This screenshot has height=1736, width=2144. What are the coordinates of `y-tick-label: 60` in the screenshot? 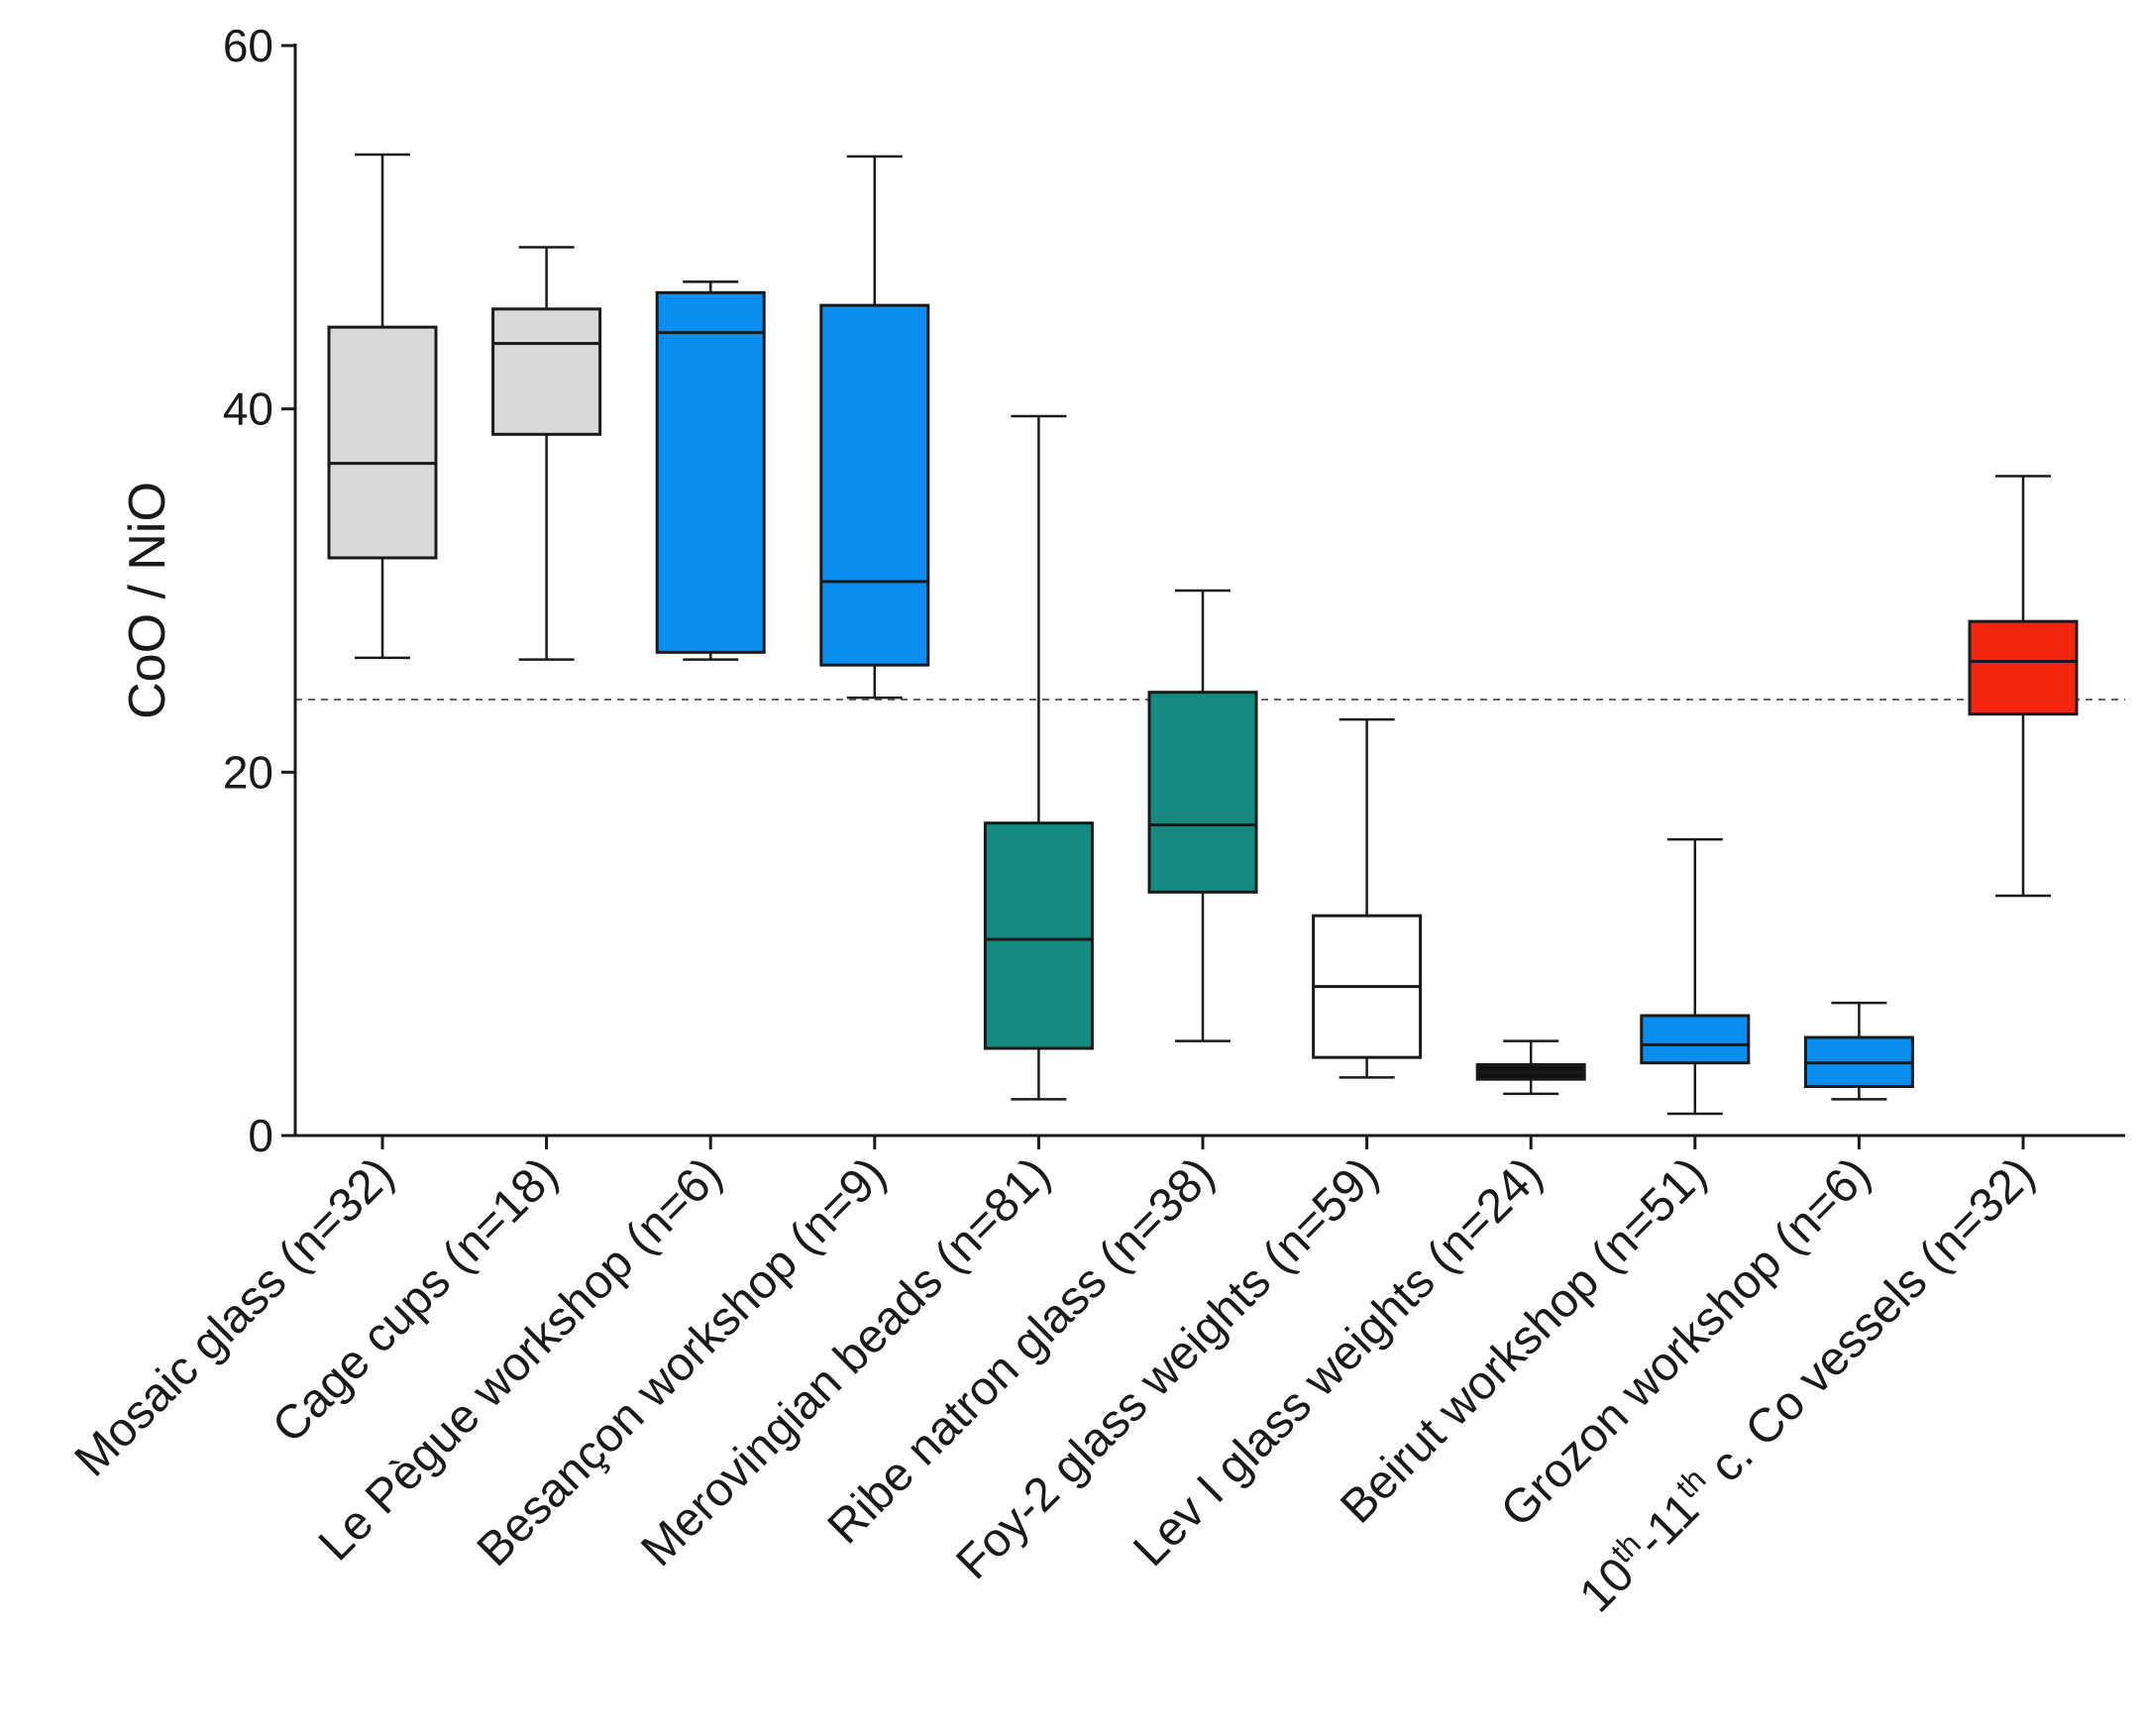 It's located at (248, 45).